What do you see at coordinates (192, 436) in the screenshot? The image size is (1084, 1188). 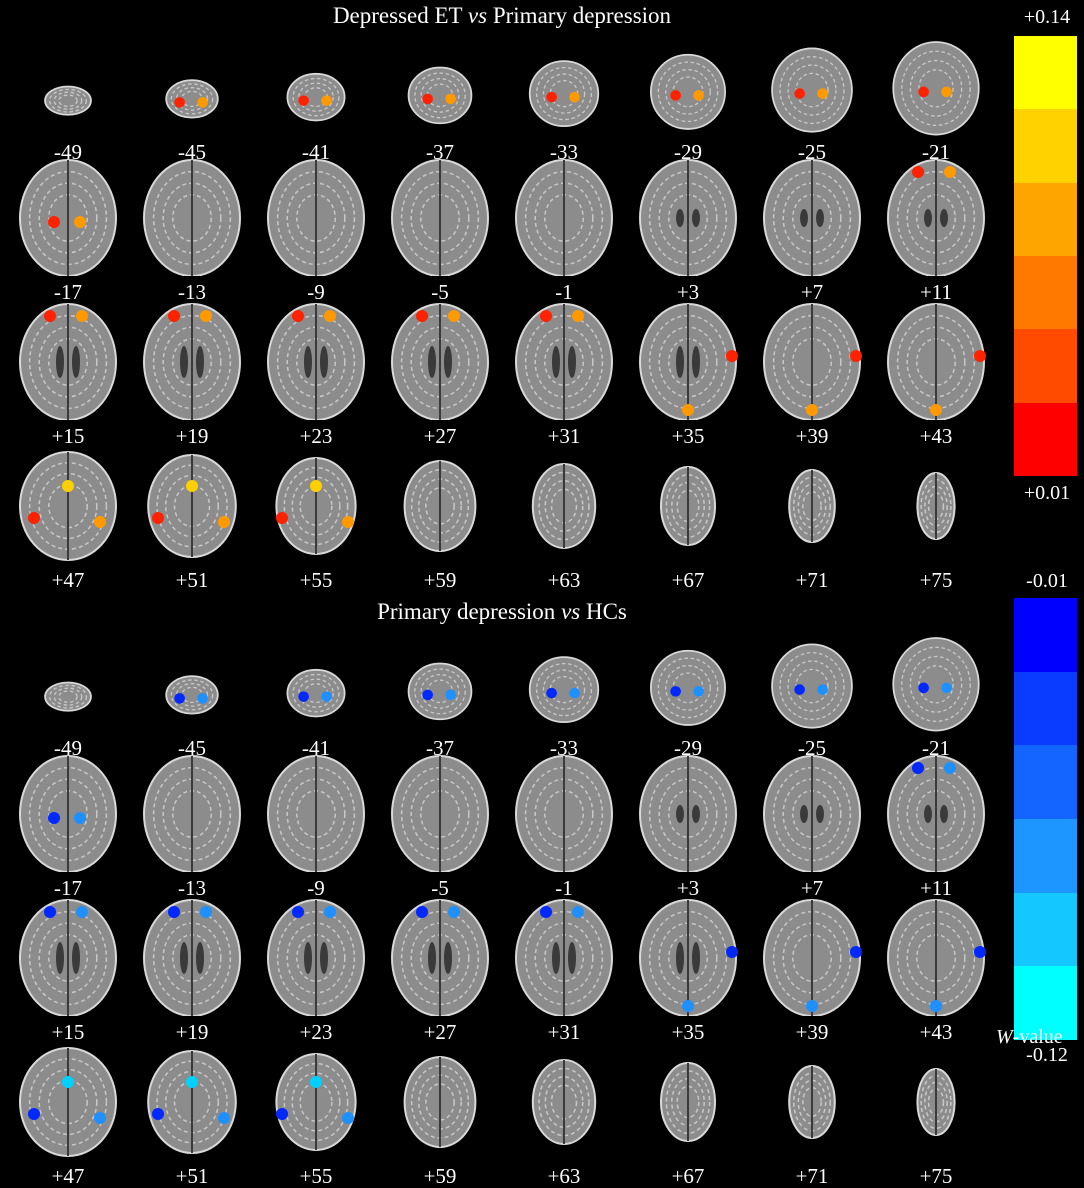 I see `slice-z-label: +19` at bounding box center [192, 436].